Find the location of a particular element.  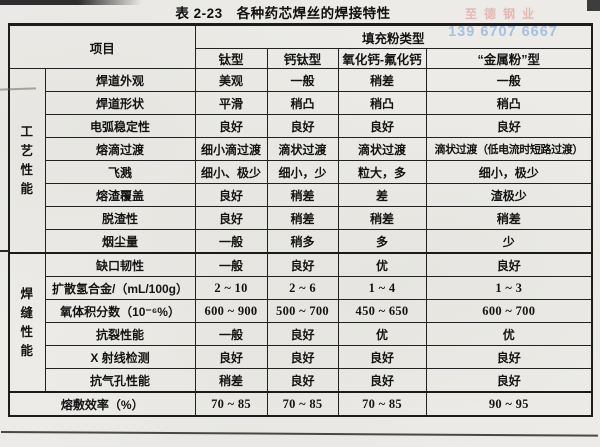

row-label: 焊道形状 is located at coordinates (120, 103).